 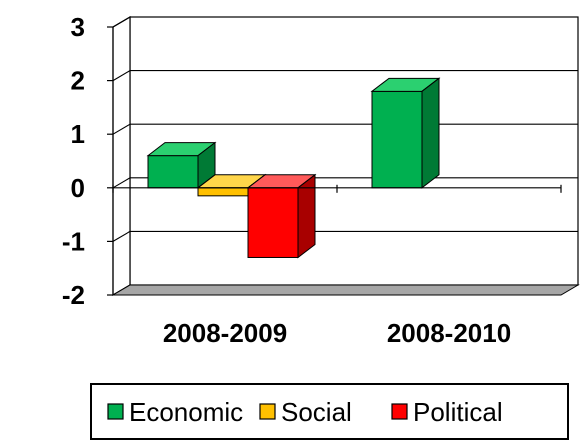 I want to click on bar-political-2008-2009, so click(x=281, y=216).